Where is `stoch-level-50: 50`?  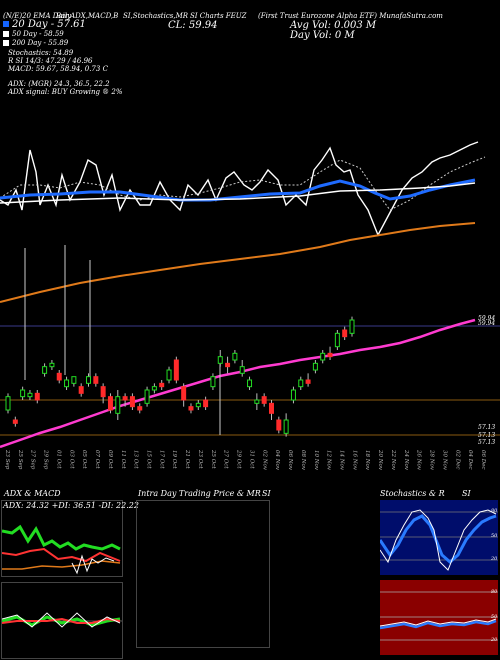
stoch-level-50: 50 is located at coordinates (494, 536).